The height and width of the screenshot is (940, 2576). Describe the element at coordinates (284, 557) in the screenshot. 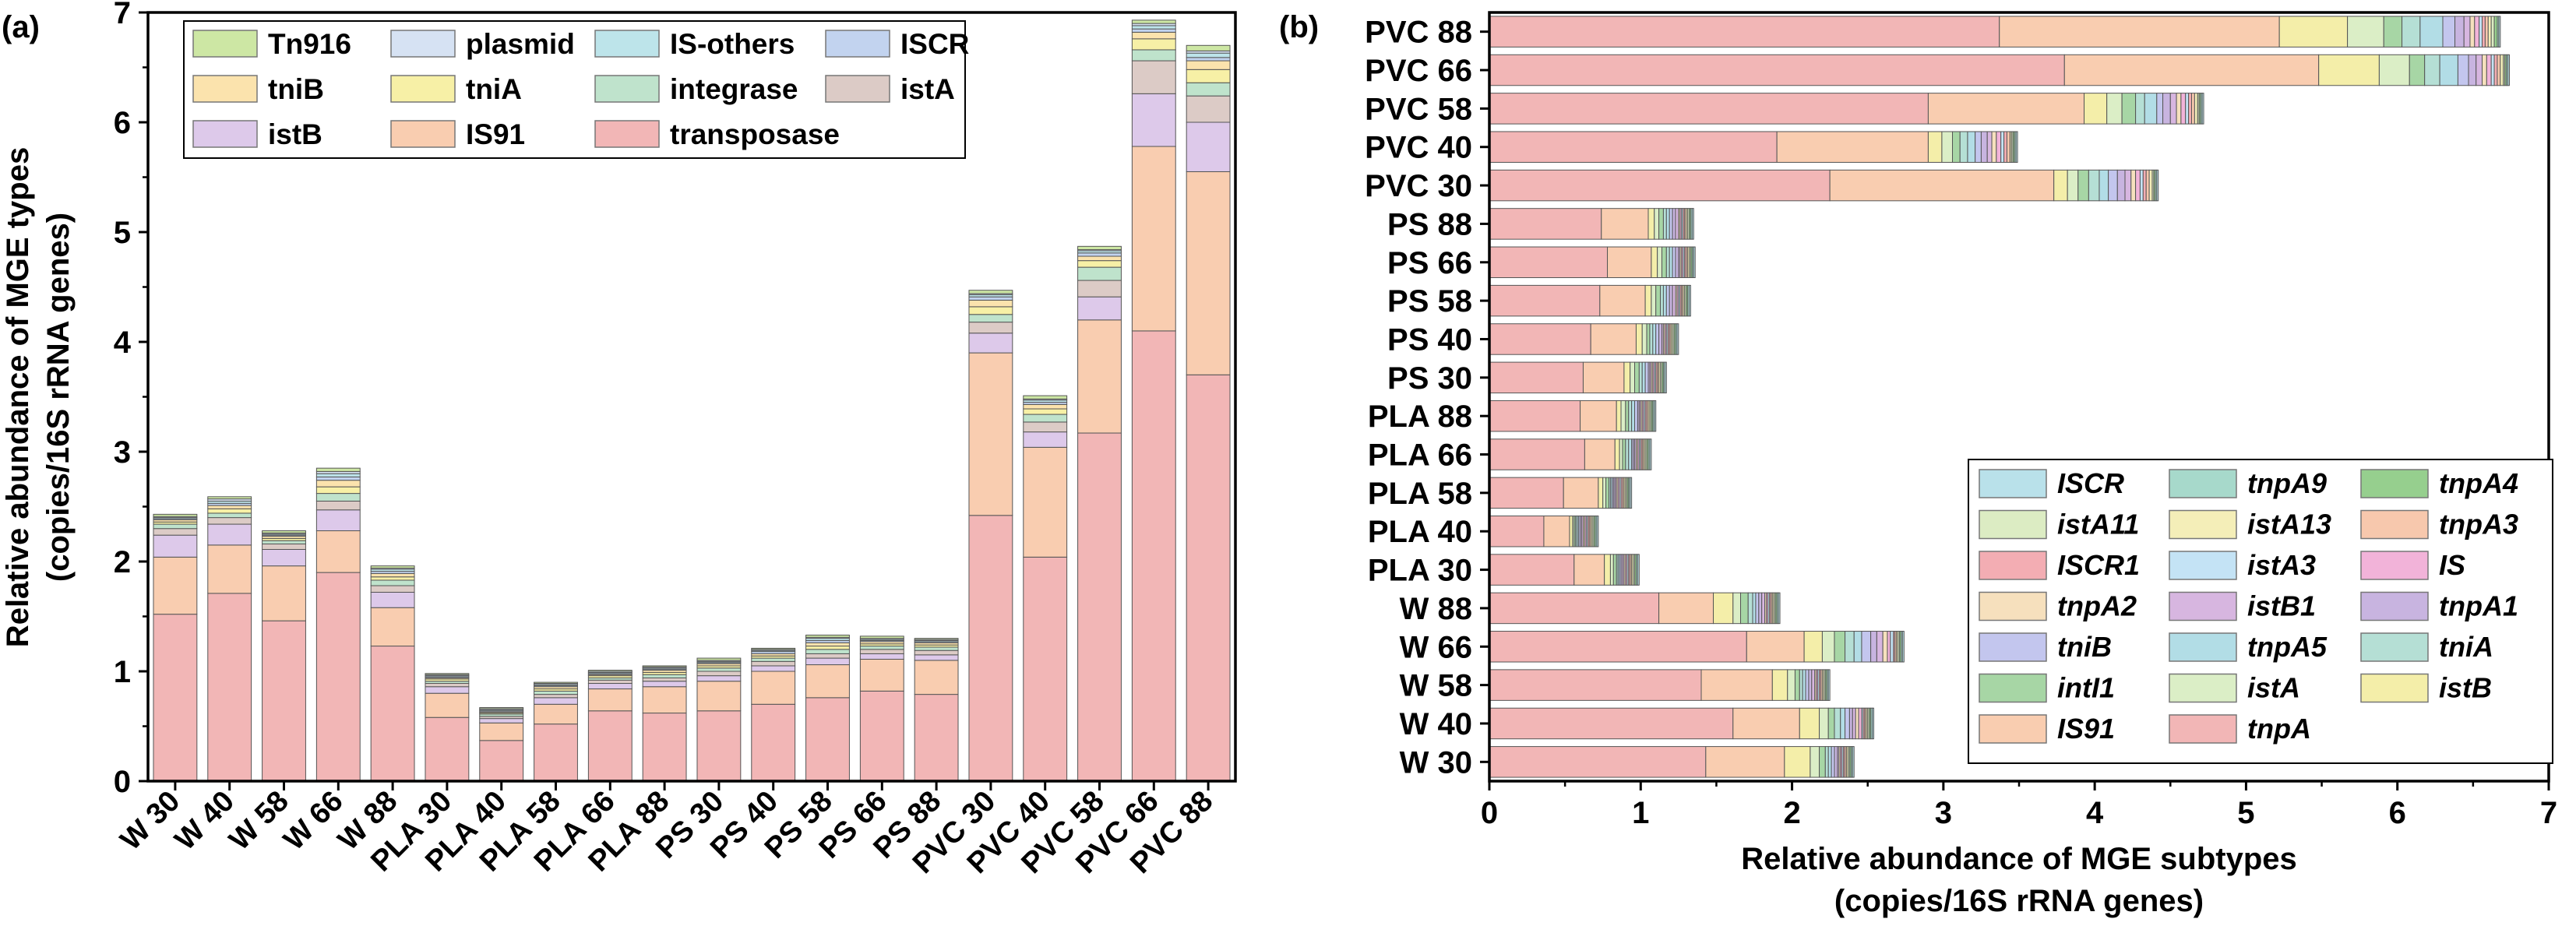

I see `bar-a-w-58-istb` at that location.